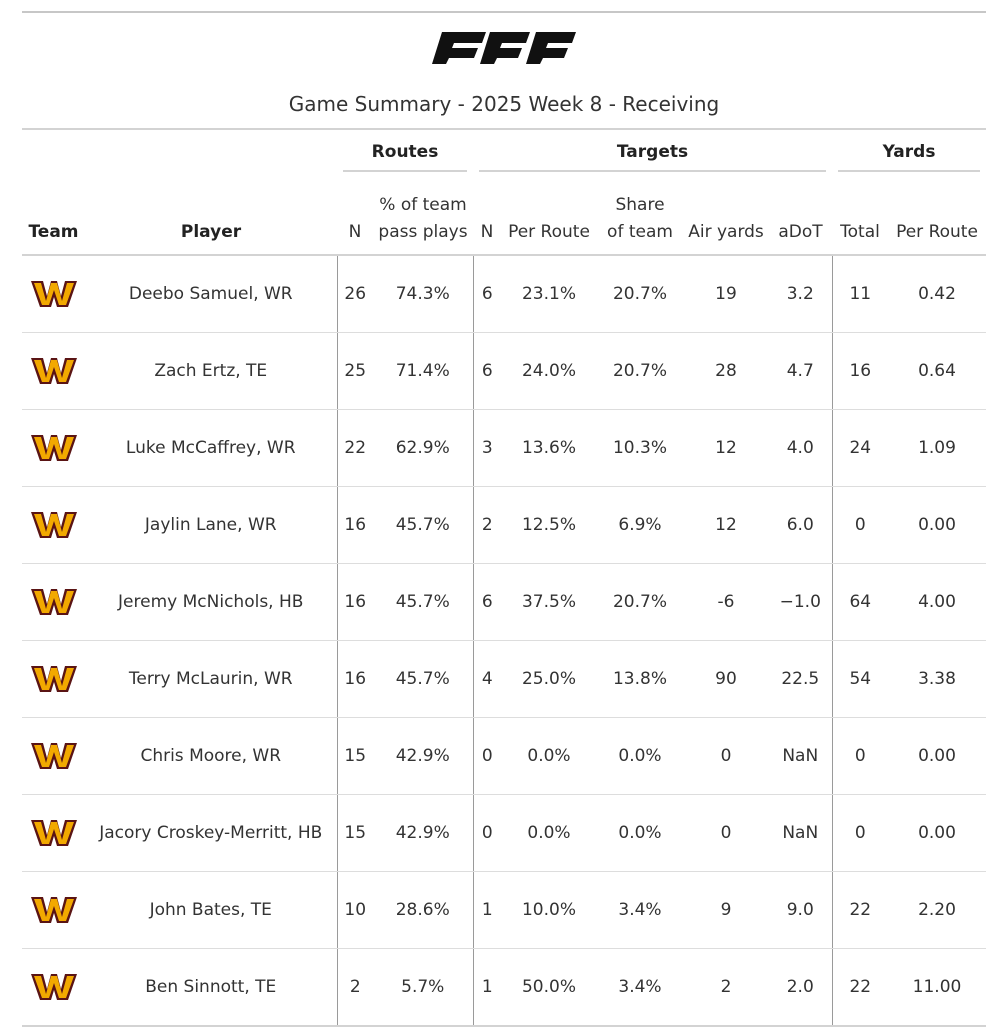 The image size is (988, 1027). What do you see at coordinates (640, 217) in the screenshot?
I see `column-header-share-of-team: Share of team` at bounding box center [640, 217].